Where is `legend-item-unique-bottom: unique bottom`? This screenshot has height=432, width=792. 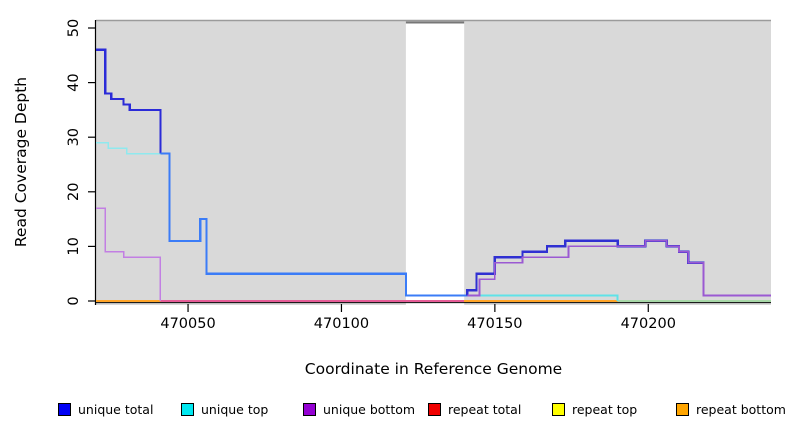 legend-item-unique-bottom: unique bottom is located at coordinates (359, 409).